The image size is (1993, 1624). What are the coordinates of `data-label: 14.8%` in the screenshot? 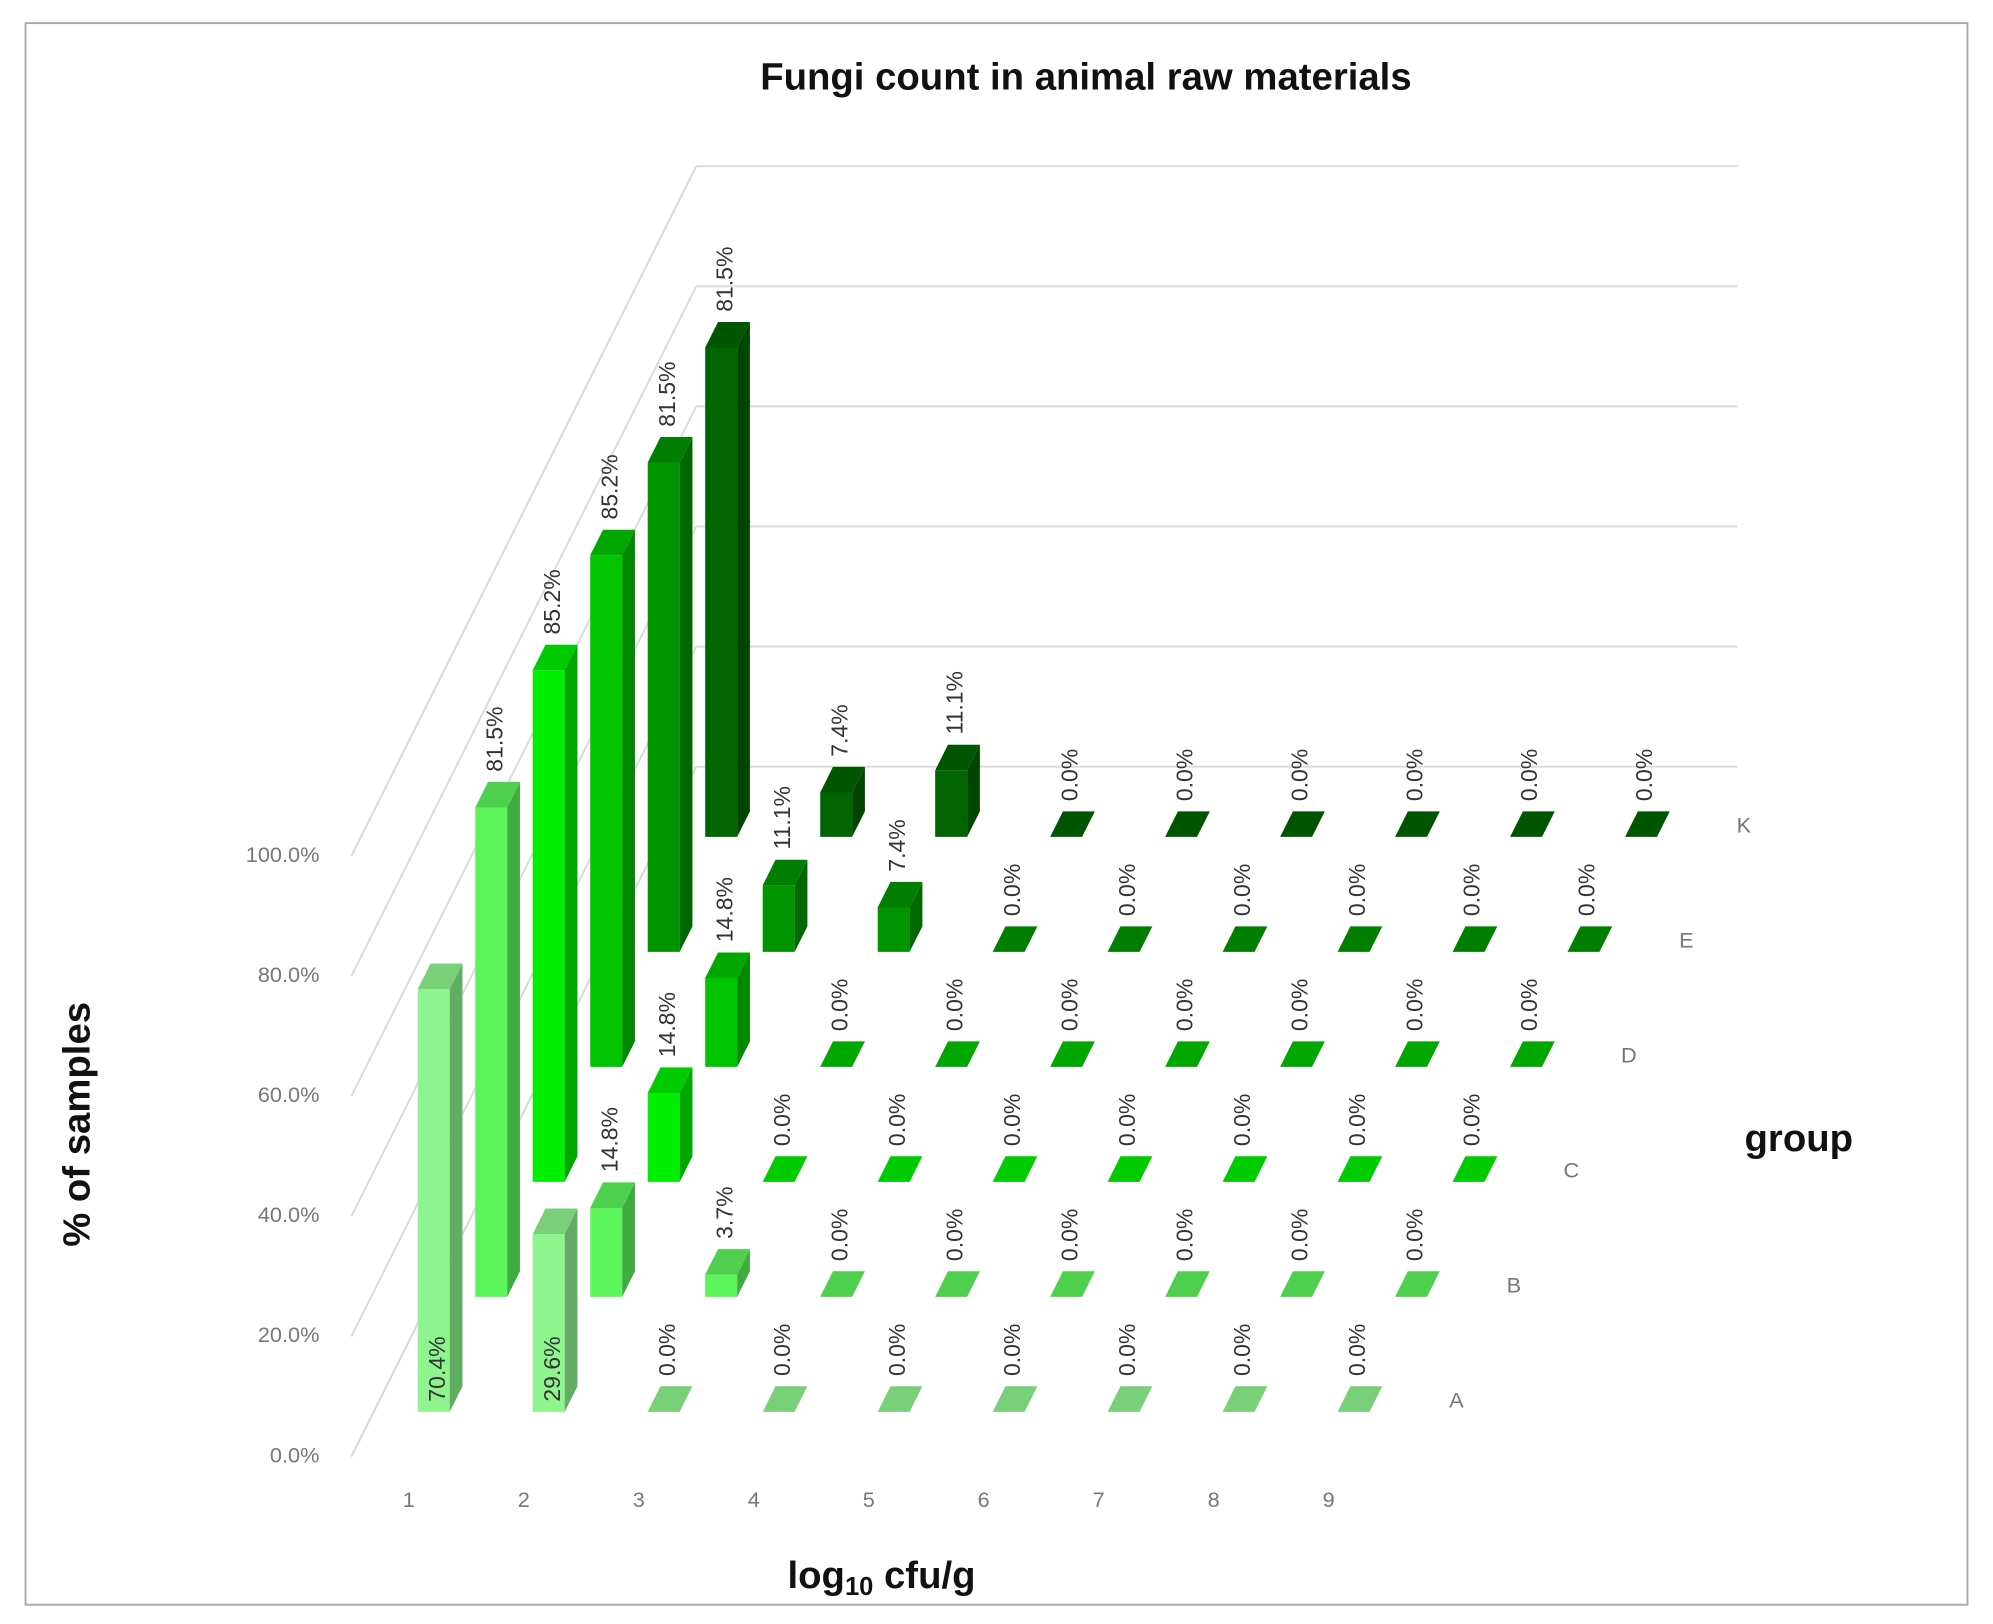 It's located at (724, 909).